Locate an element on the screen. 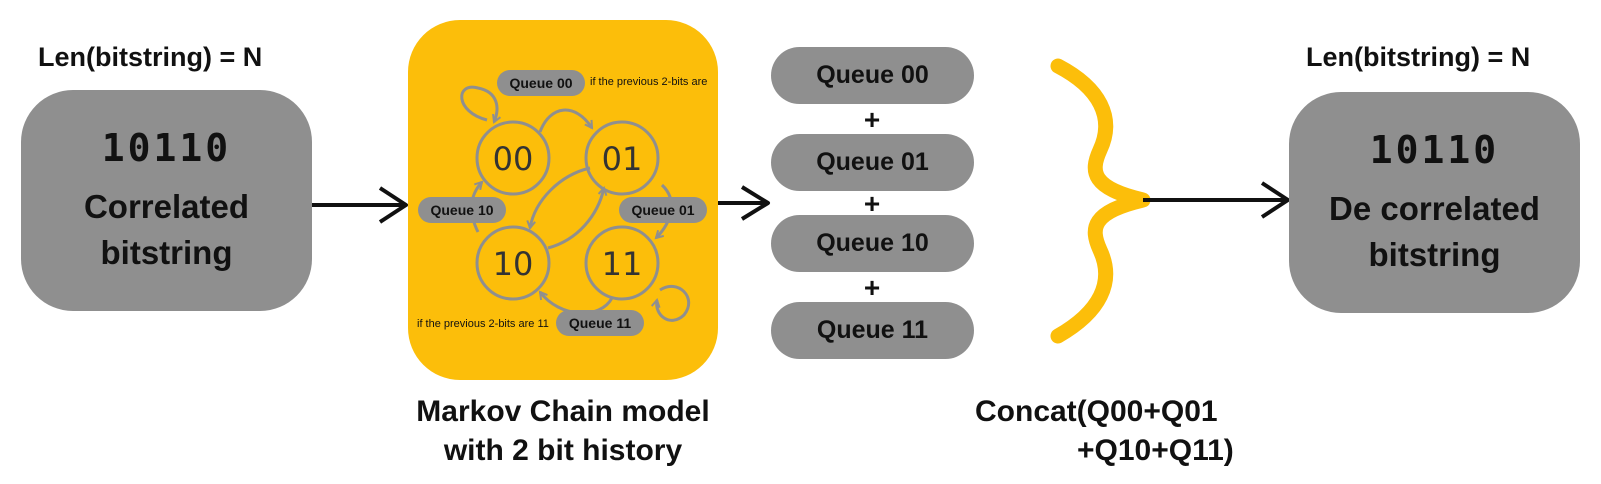  decorrelated-bitstring-box: 10110 De correlated bitstring is located at coordinates (1434, 202).